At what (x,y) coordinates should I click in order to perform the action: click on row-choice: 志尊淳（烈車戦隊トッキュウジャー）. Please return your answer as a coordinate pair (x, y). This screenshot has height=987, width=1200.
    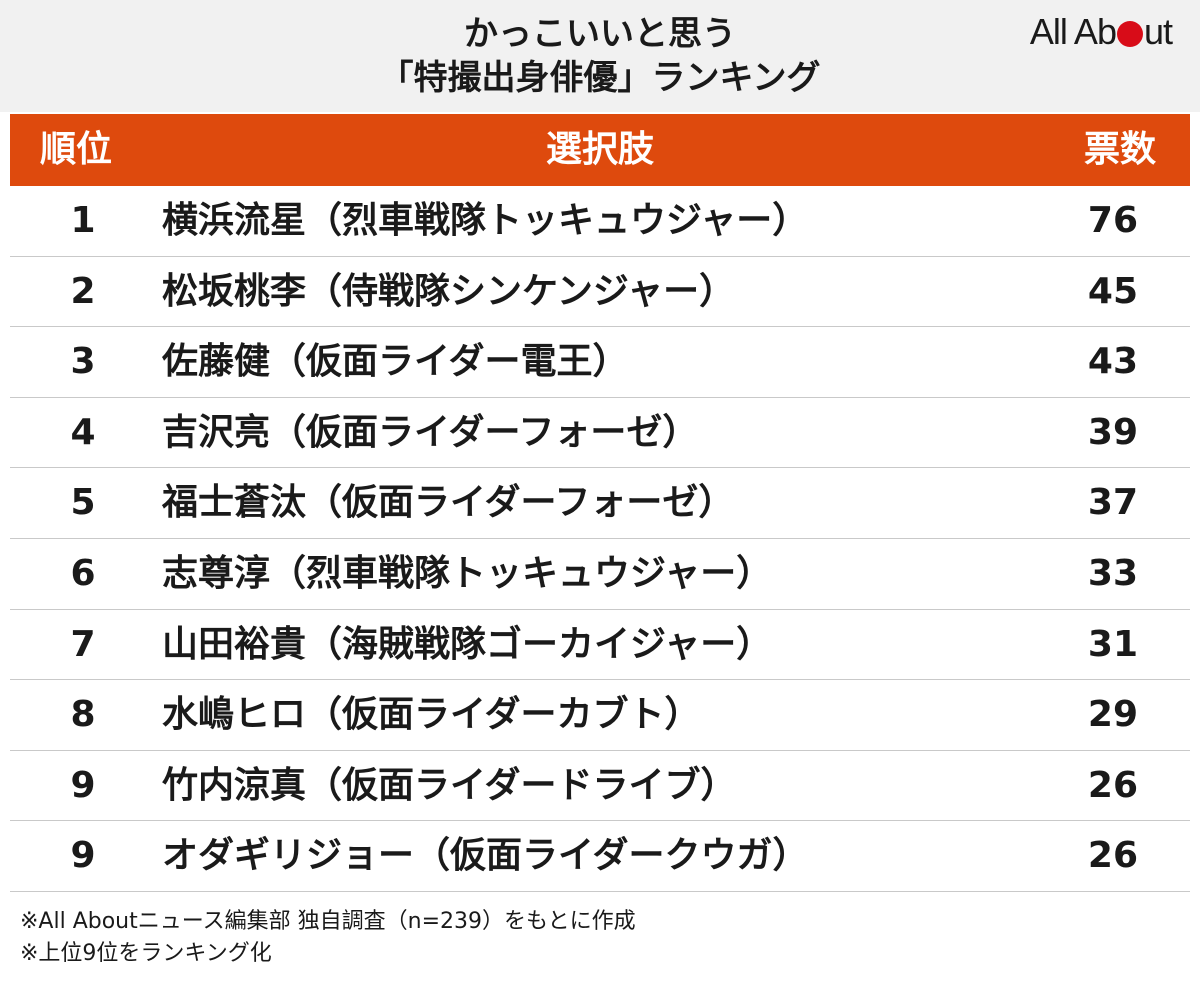
    Looking at the image, I should click on (467, 573).